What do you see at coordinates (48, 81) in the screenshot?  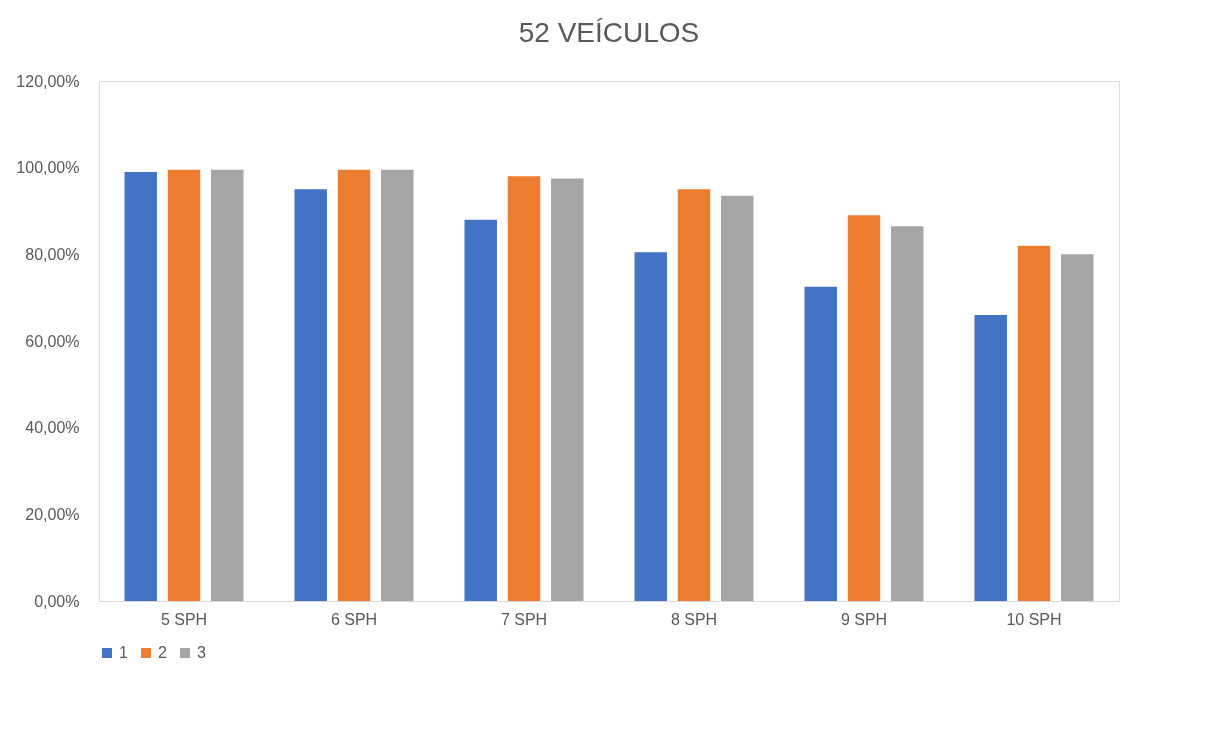 I see `y-tick-label: 120,00%` at bounding box center [48, 81].